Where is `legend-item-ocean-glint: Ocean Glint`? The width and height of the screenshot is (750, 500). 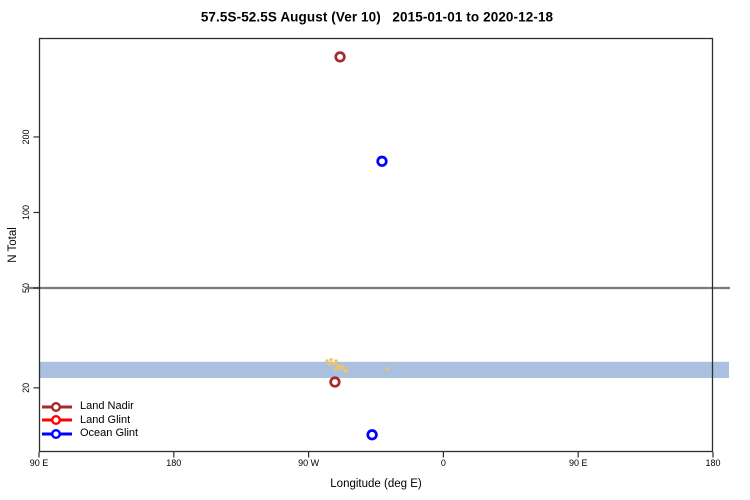 legend-item-ocean-glint: Ocean Glint is located at coordinates (89, 434).